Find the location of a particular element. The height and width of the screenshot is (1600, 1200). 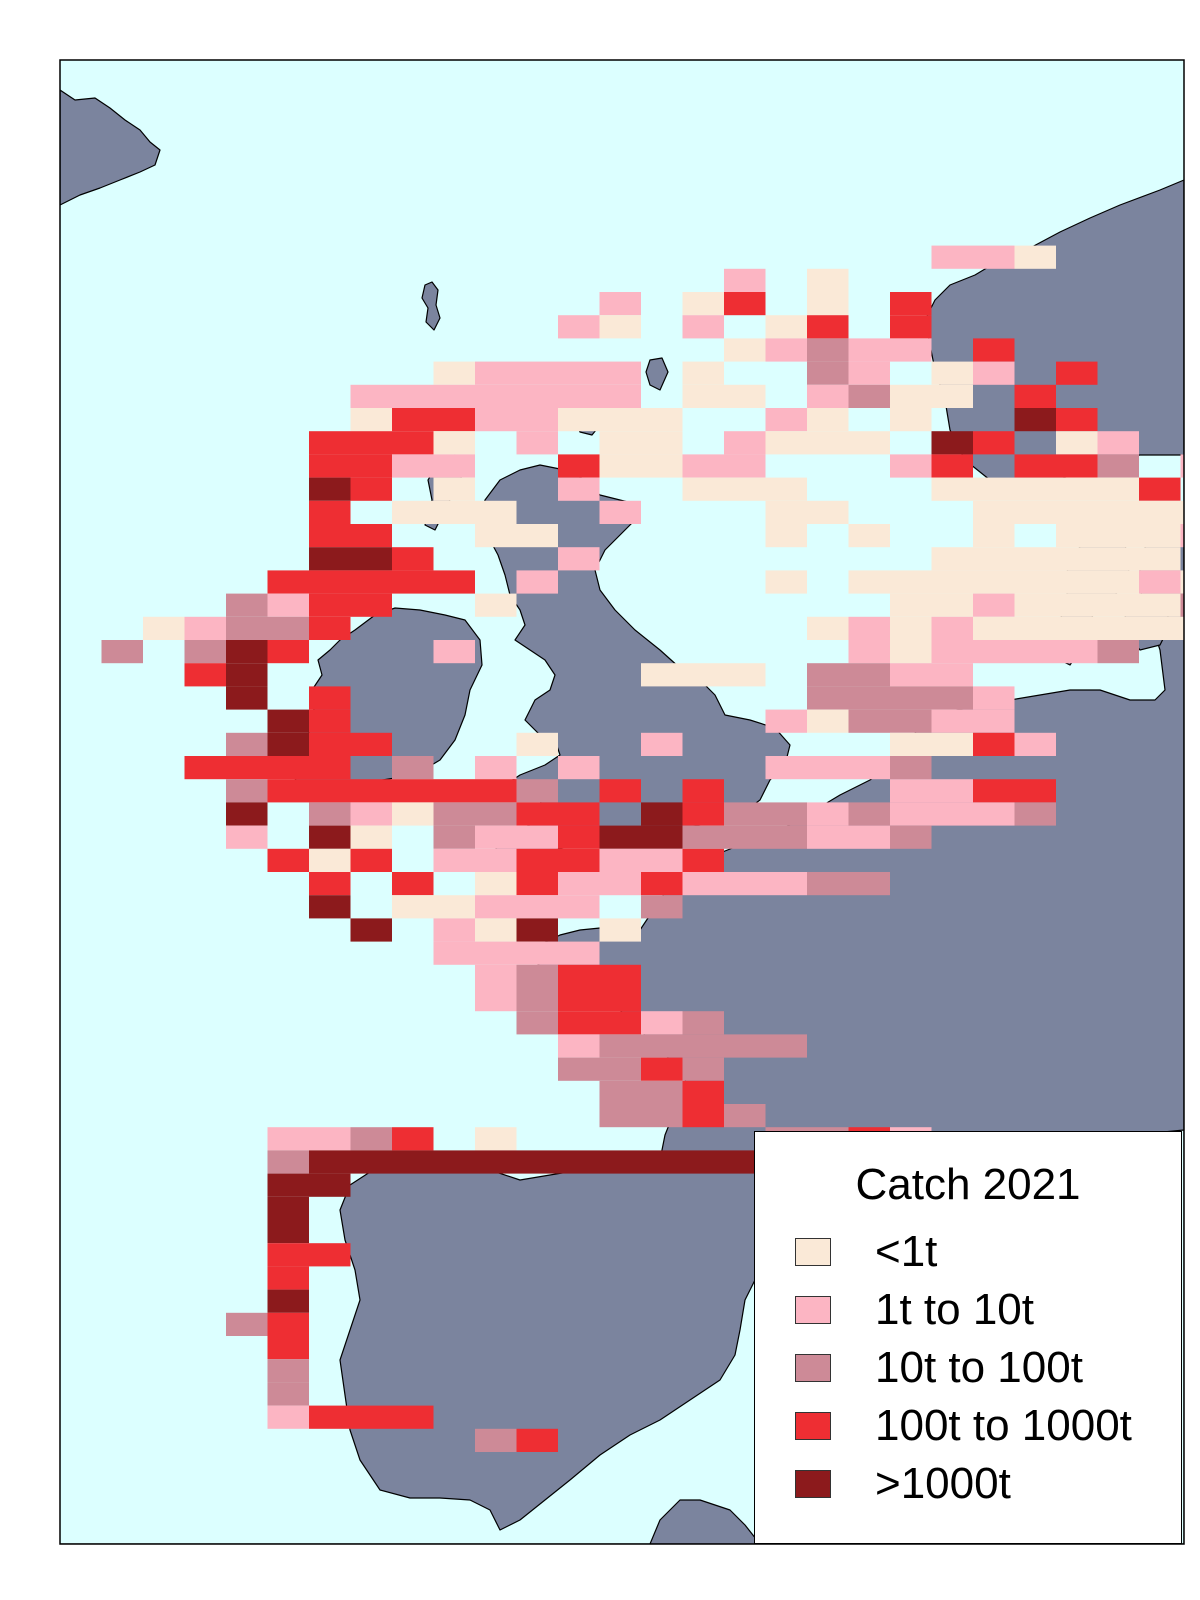

shetland-land is located at coordinates (431, 306).